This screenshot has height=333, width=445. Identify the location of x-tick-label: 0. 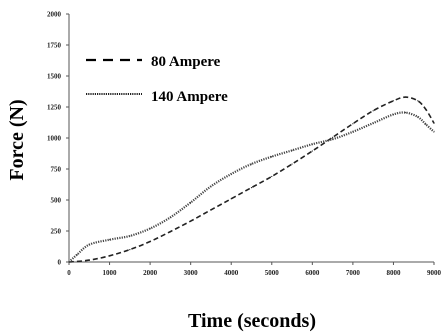
(69, 273).